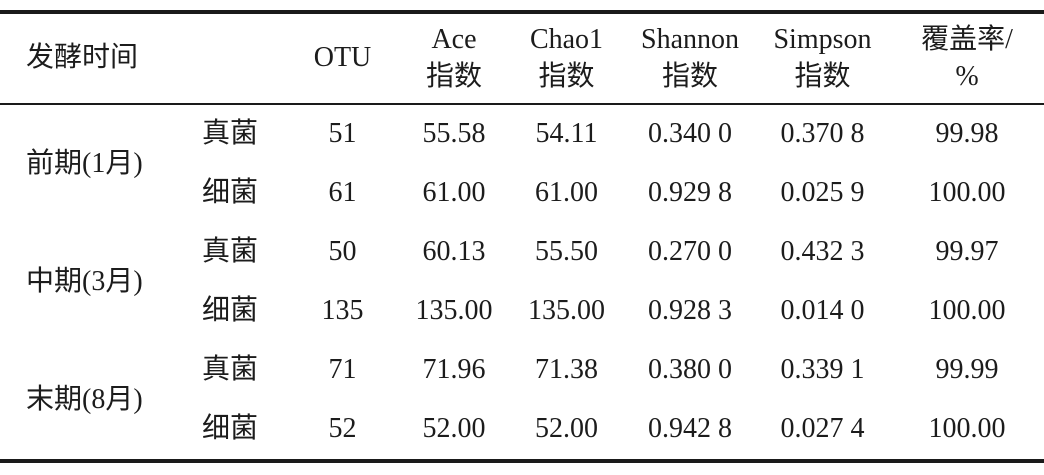 This screenshot has width=1044, height=475. I want to click on simpson-cell: 0.014 0, so click(822, 311).